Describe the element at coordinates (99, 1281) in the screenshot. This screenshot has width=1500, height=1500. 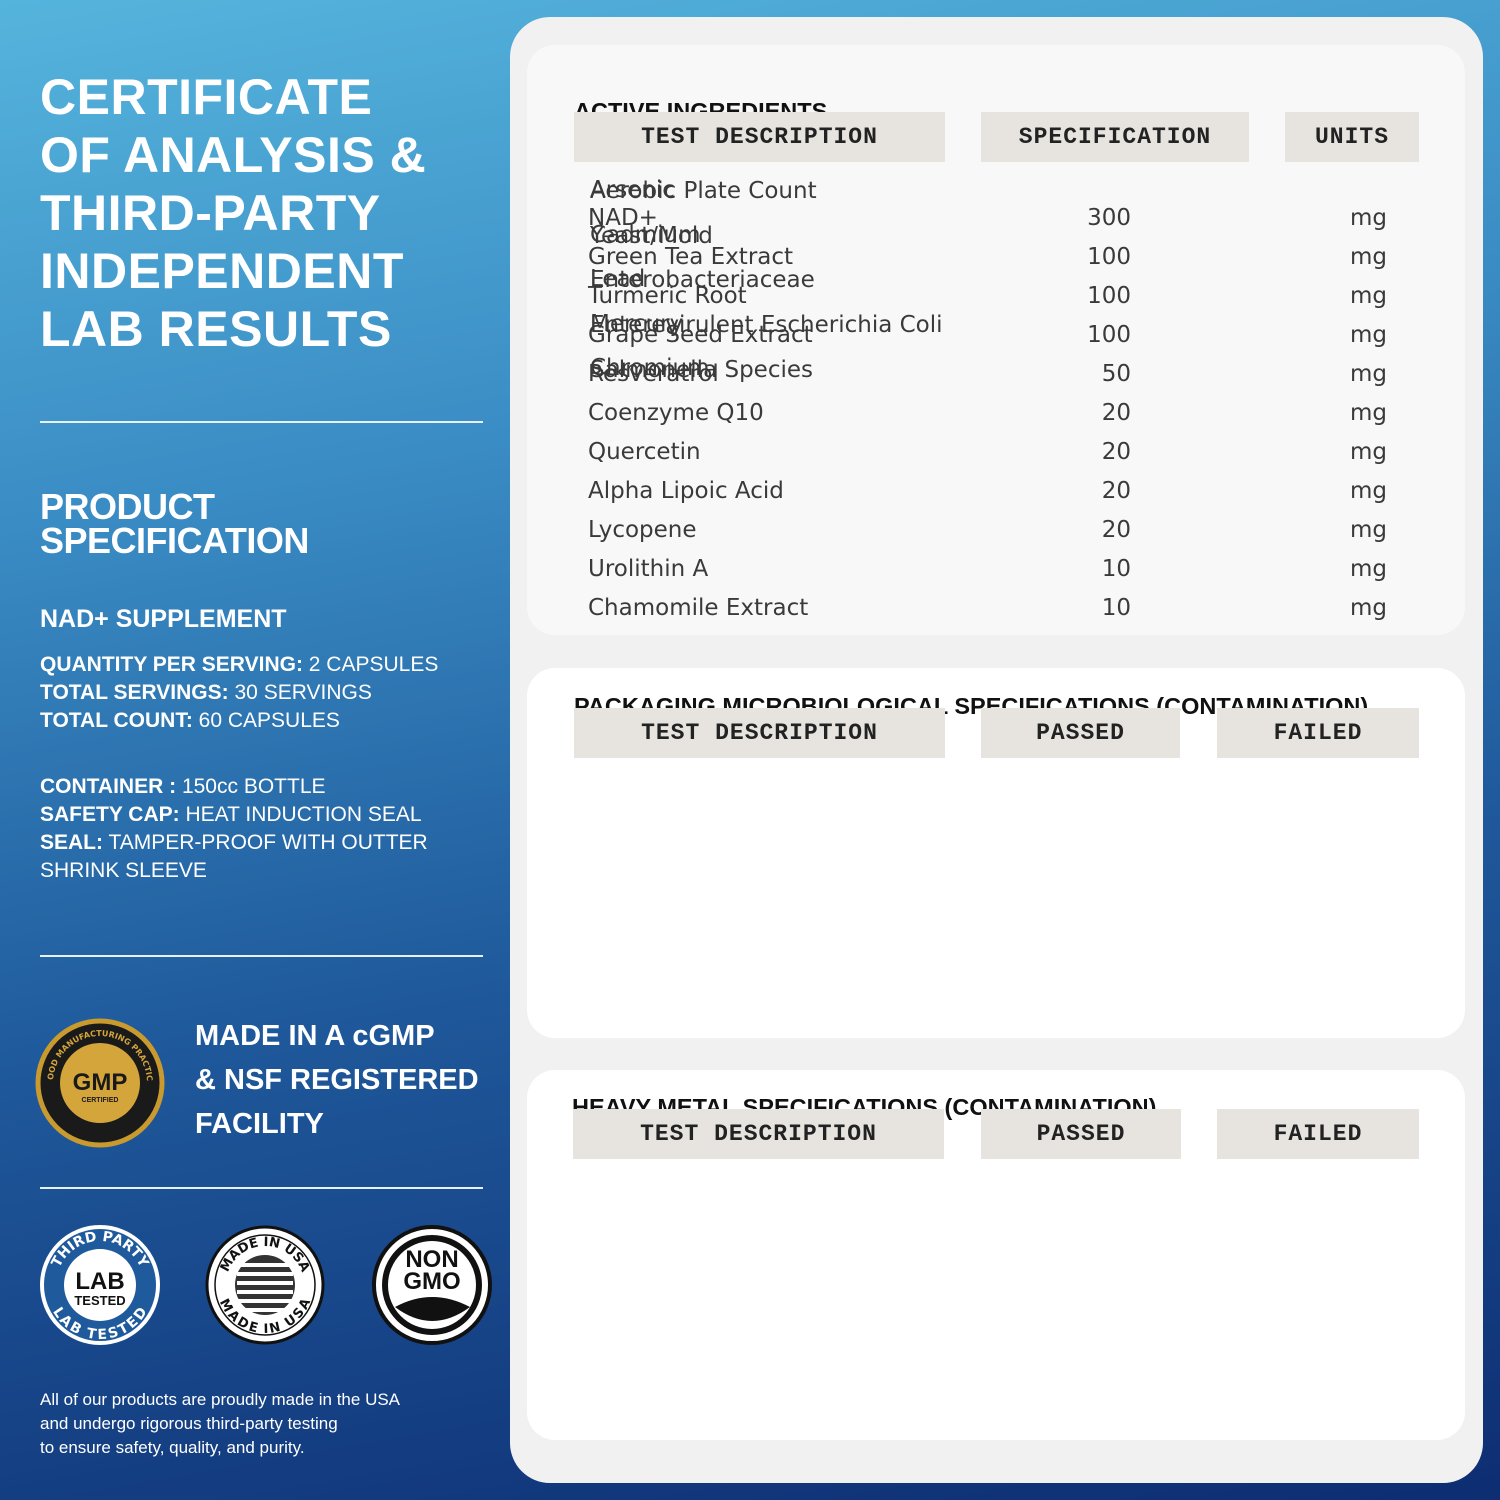
I see `lab-main: LAB` at that location.